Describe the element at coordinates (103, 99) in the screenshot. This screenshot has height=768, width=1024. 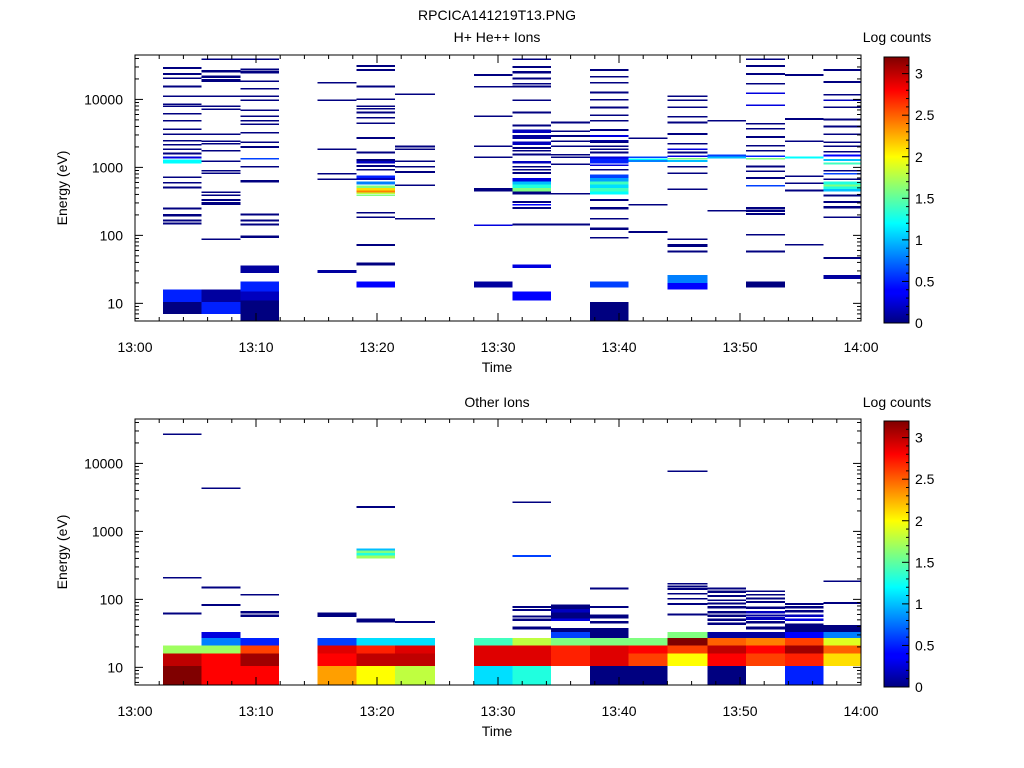
I see `y-tick-label: 10000` at that location.